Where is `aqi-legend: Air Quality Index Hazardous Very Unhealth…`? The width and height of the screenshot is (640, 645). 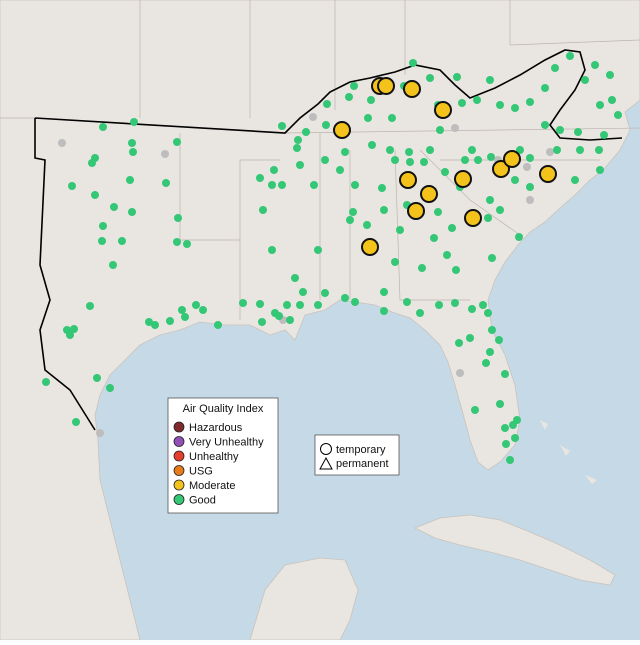 aqi-legend: Air Quality Index Hazardous Very Unhealth… is located at coordinates (223, 455).